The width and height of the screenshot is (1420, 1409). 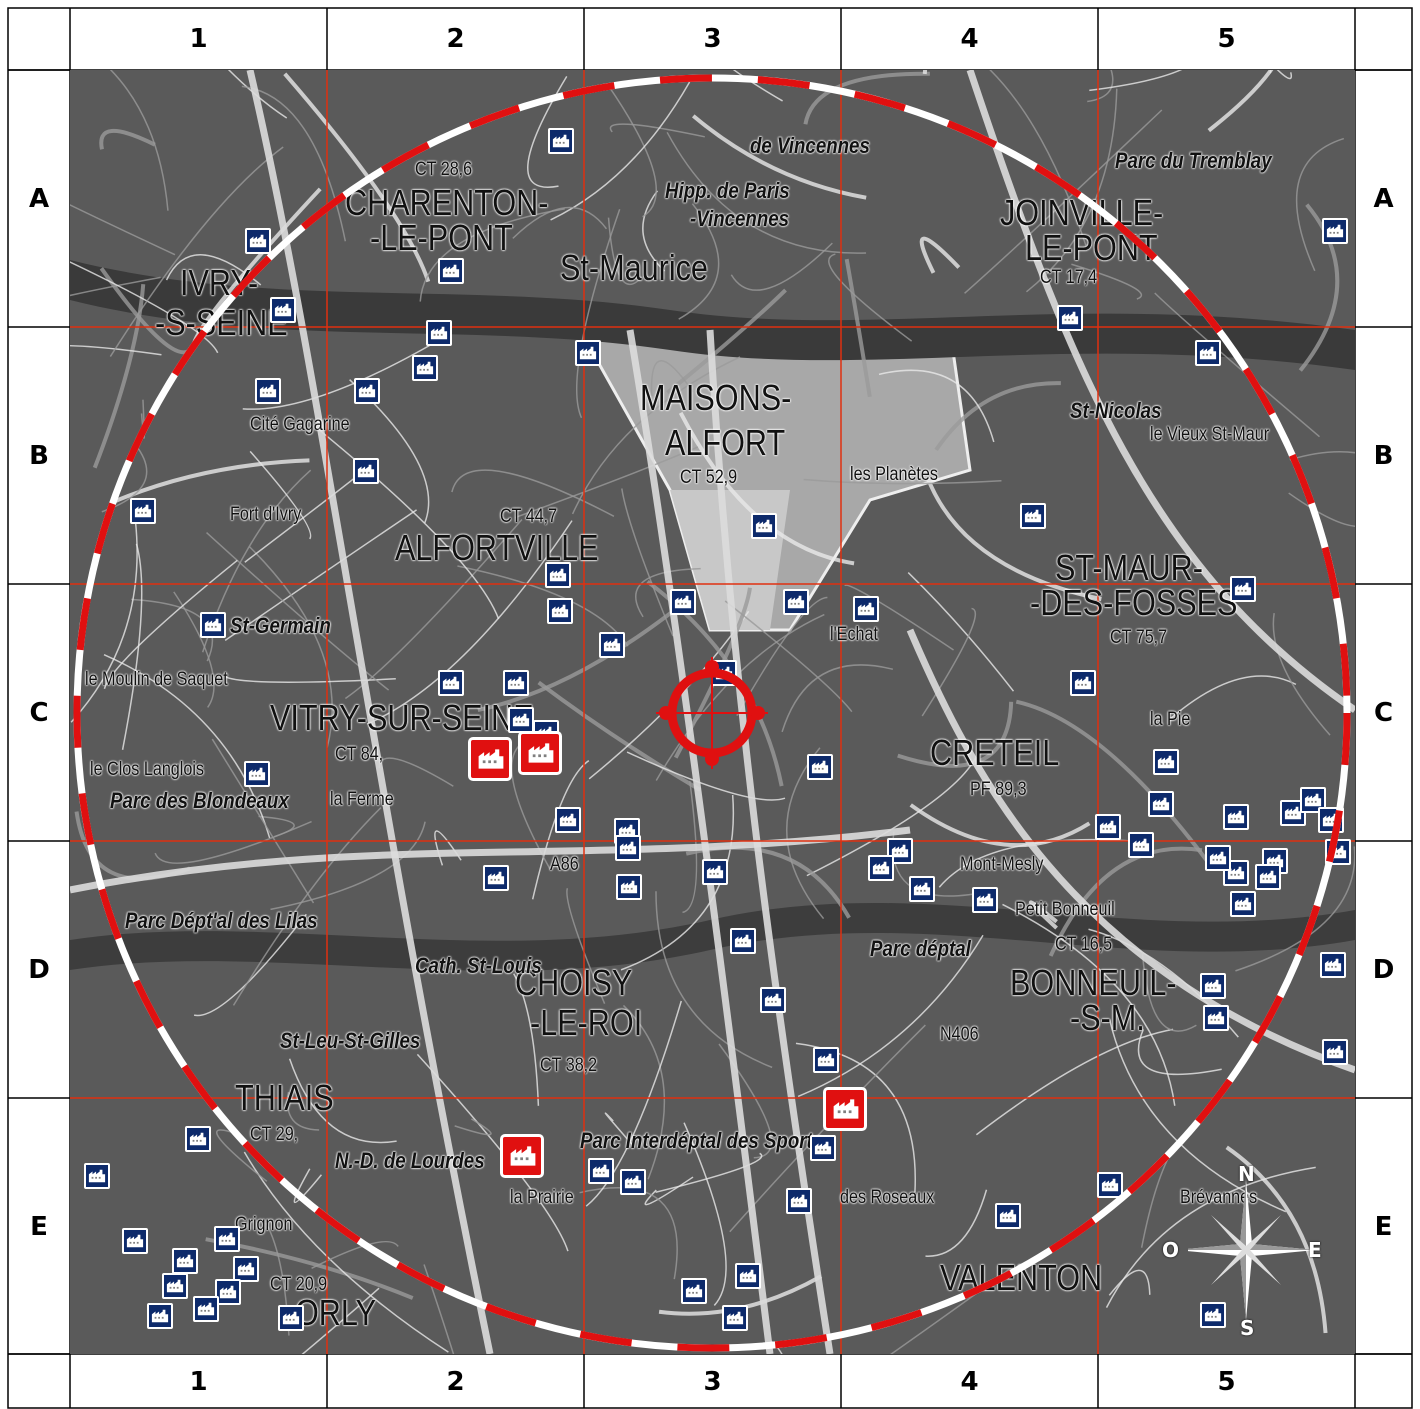 I want to click on column-header-bottom-1: 1, so click(x=198, y=1381).